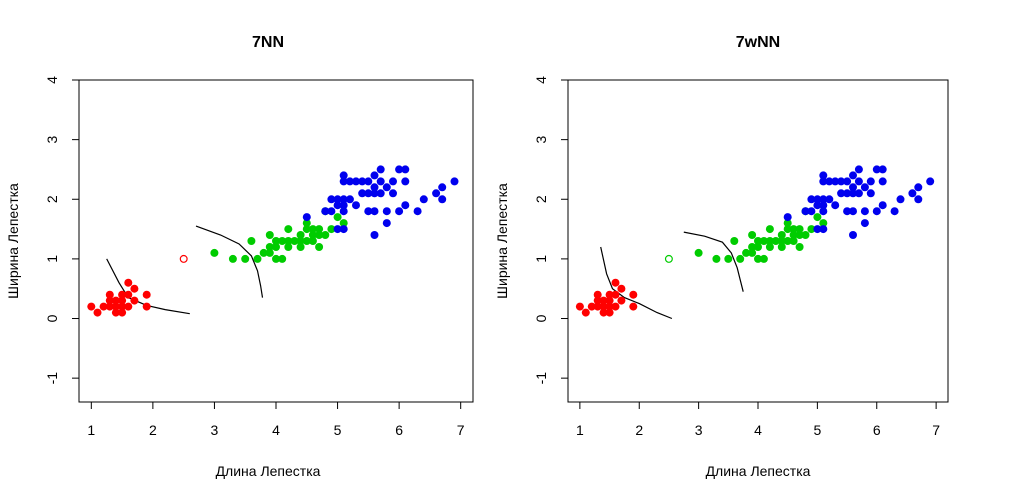  What do you see at coordinates (52, 378) in the screenshot?
I see `chart-1-y-tick-label: -1` at bounding box center [52, 378].